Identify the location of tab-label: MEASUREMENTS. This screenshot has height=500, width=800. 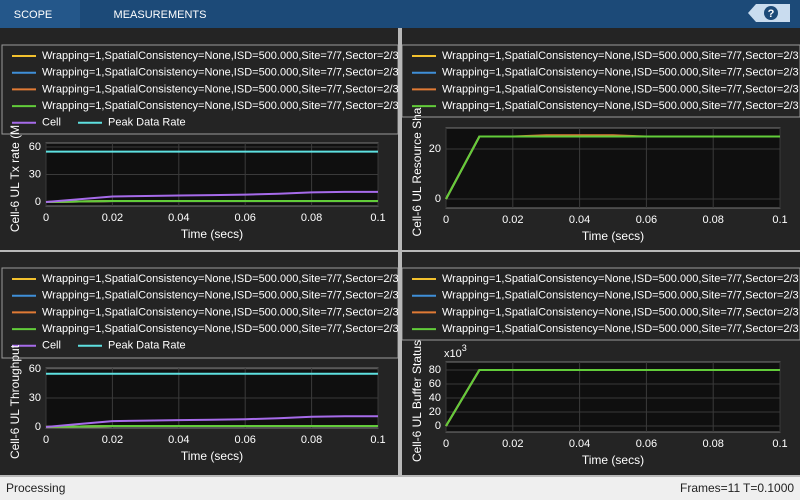
(160, 15).